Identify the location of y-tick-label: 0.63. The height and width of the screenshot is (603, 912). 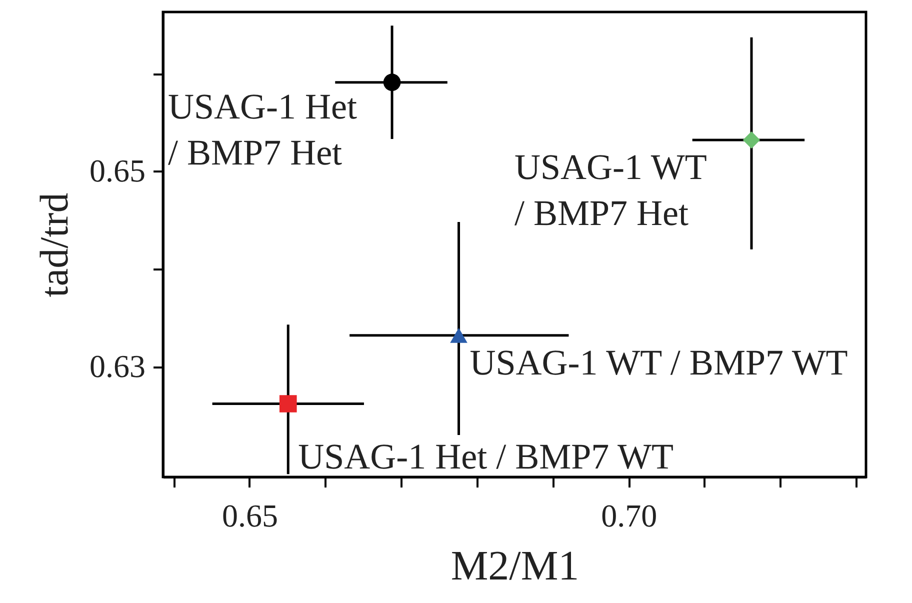
(118, 366).